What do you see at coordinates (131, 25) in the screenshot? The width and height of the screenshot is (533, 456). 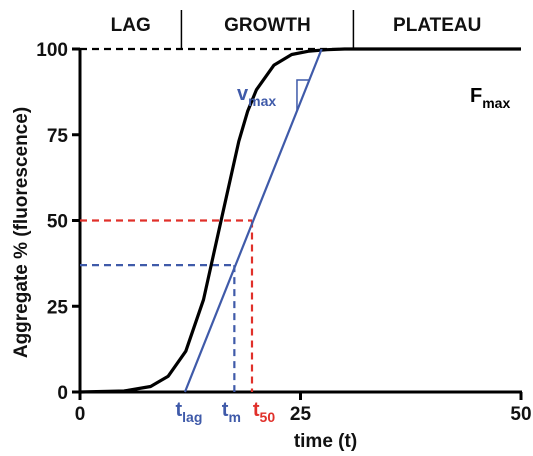 I see `phase-label: LAG` at bounding box center [131, 25].